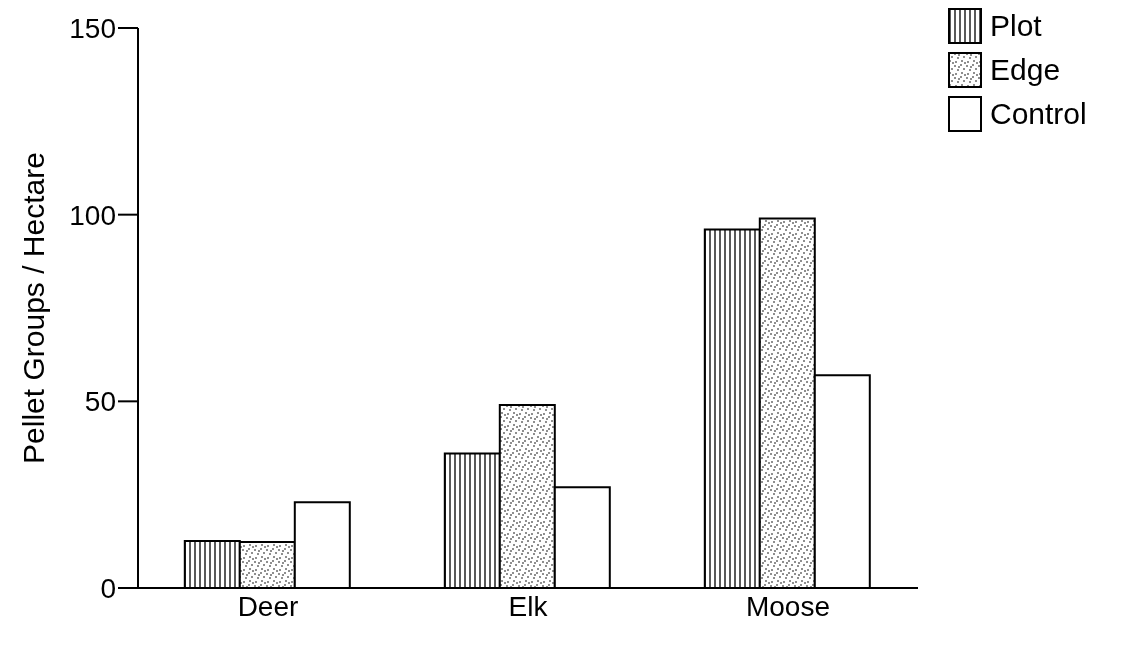  I want to click on y-tick-label: 0, so click(108, 588).